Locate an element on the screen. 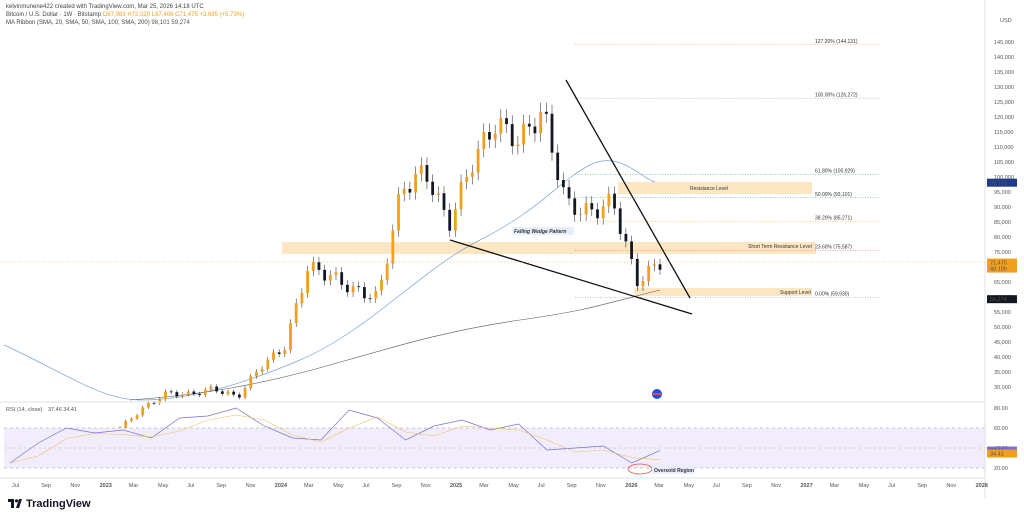 The height and width of the screenshot is (518, 1024). rsi-lines is located at coordinates (335, 435).